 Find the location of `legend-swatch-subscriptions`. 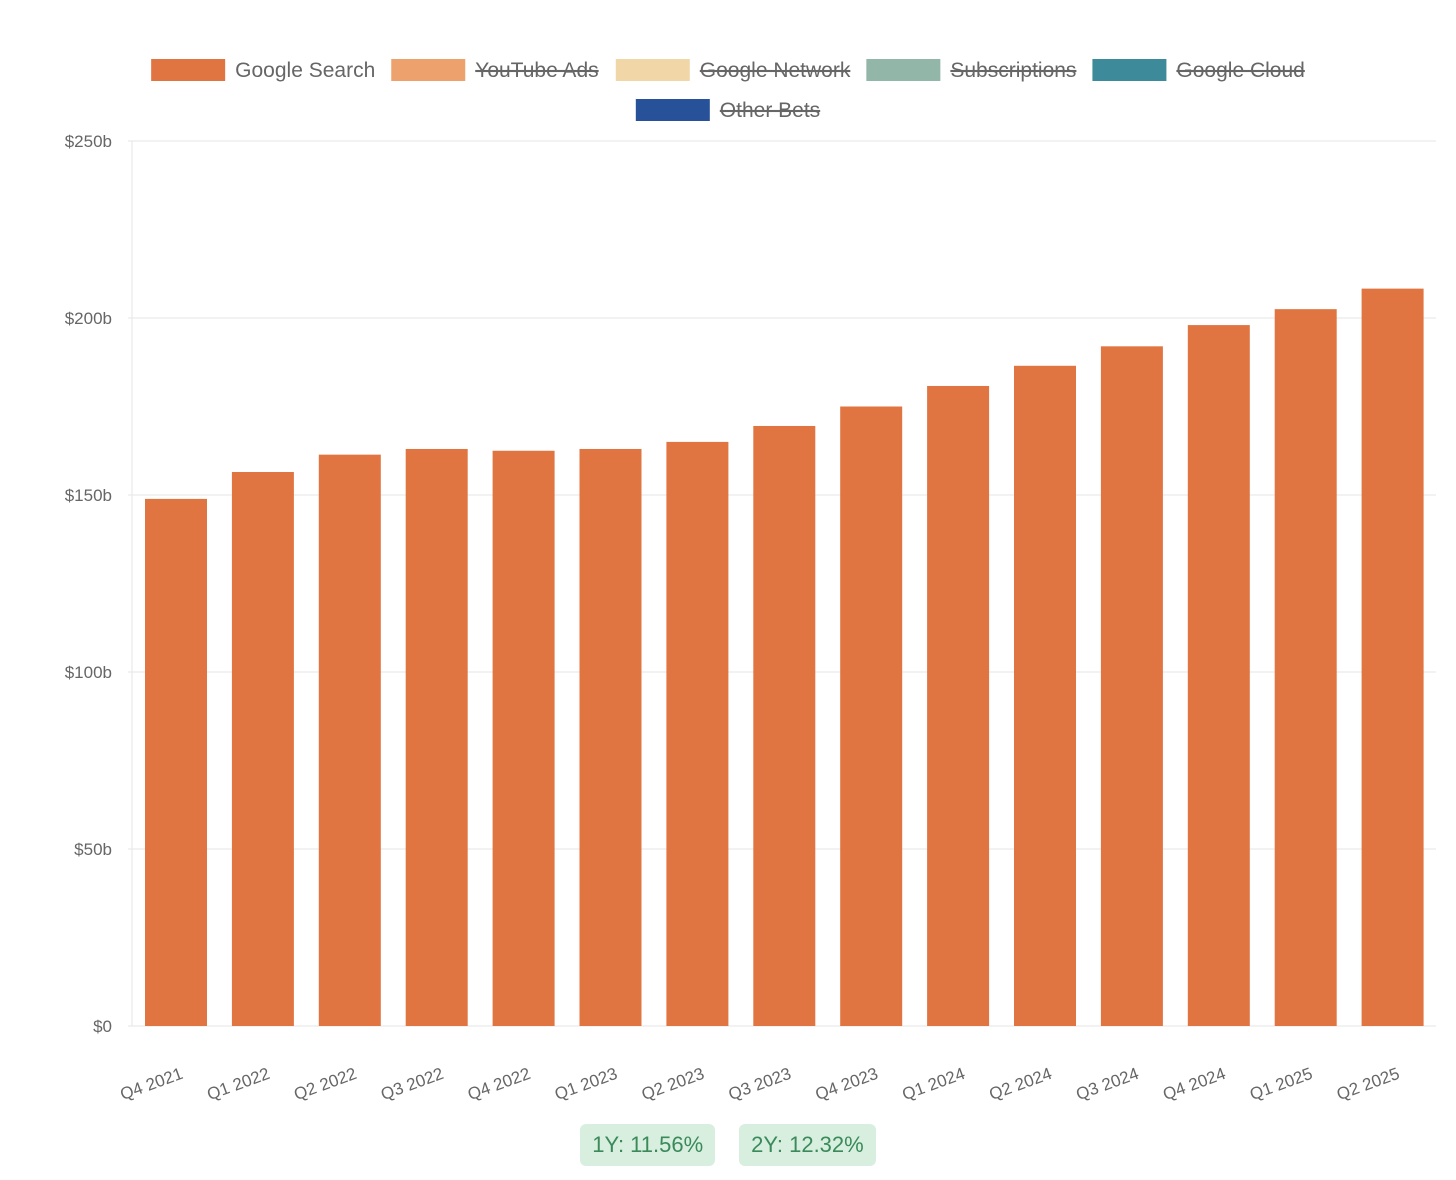

legend-swatch-subscriptions is located at coordinates (903, 70).